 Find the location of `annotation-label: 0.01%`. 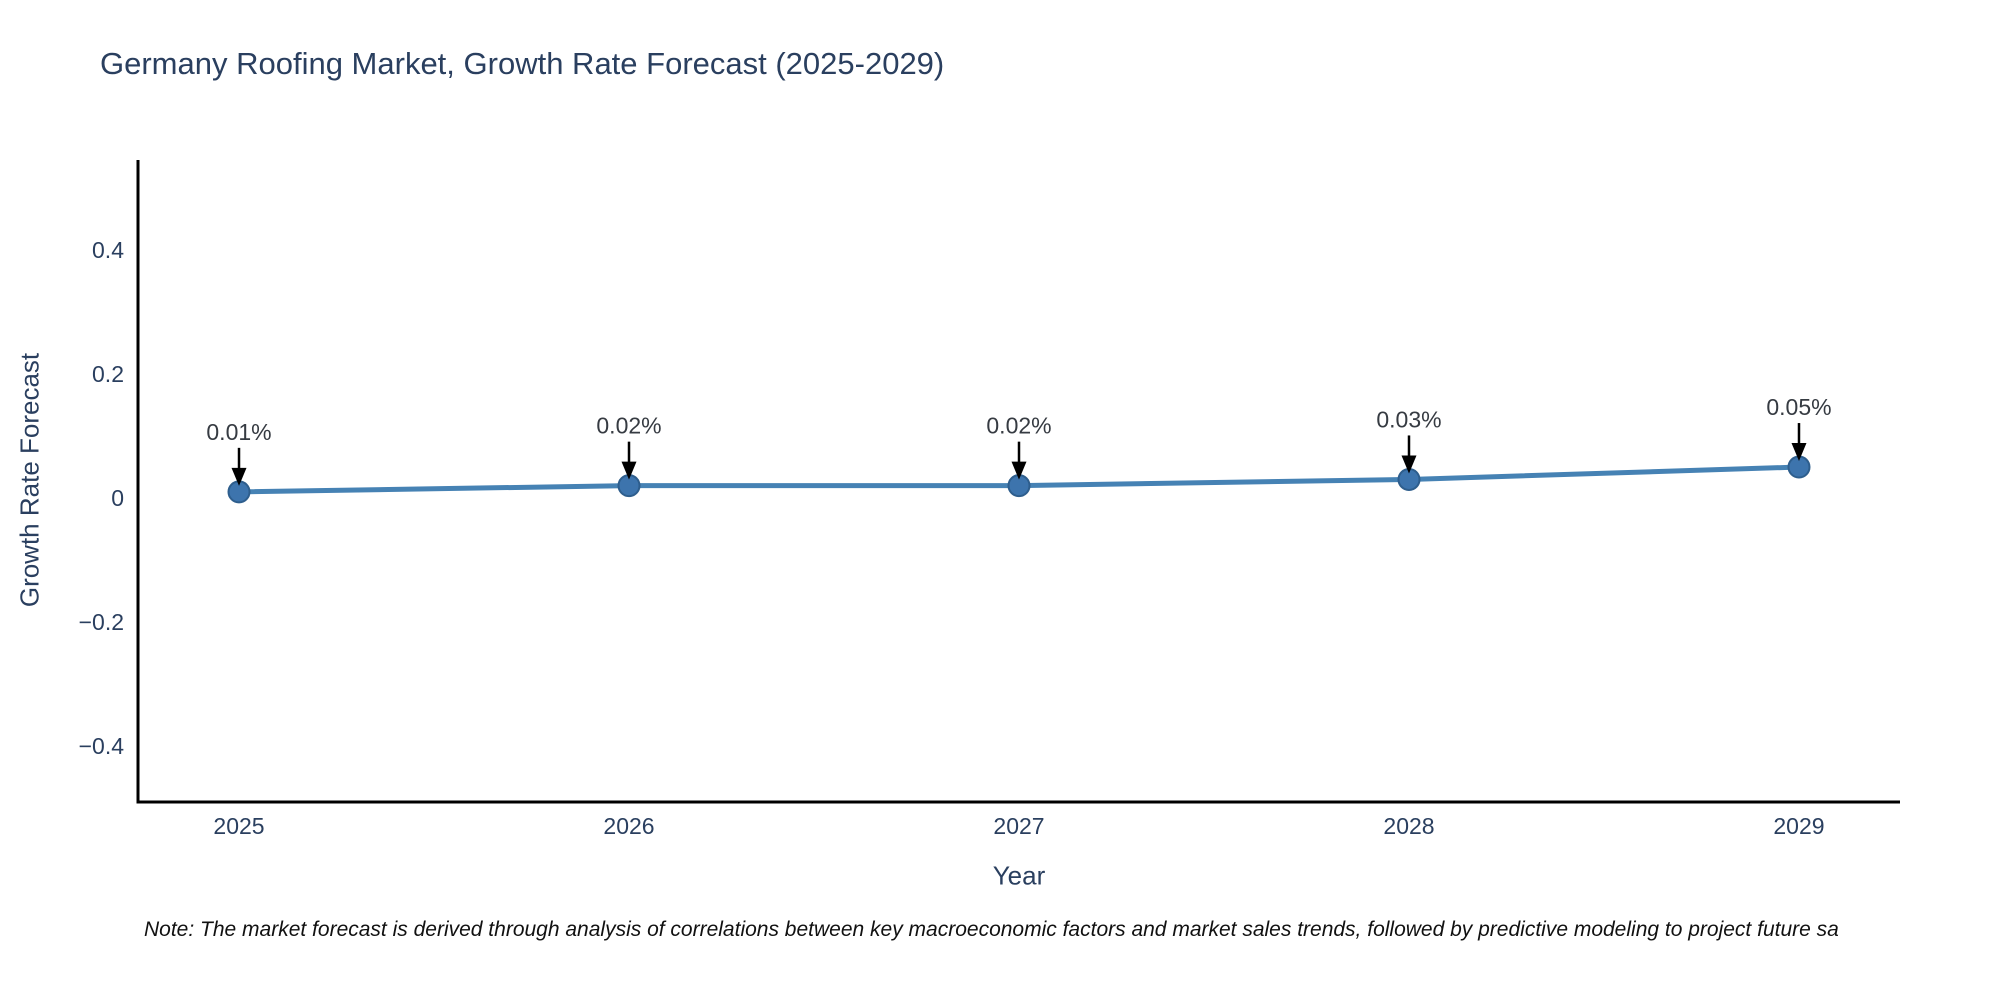

annotation-label: 0.01% is located at coordinates (238, 432).